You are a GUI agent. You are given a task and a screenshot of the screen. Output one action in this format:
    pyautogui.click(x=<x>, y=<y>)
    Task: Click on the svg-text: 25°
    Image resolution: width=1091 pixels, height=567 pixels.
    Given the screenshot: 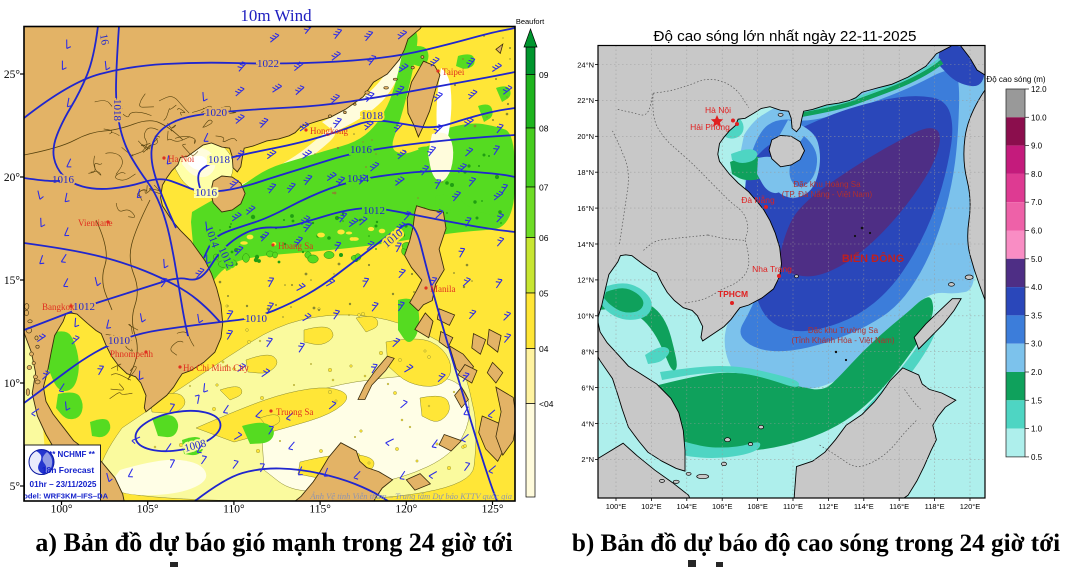 What is the action you would take?
    pyautogui.click(x=12, y=75)
    